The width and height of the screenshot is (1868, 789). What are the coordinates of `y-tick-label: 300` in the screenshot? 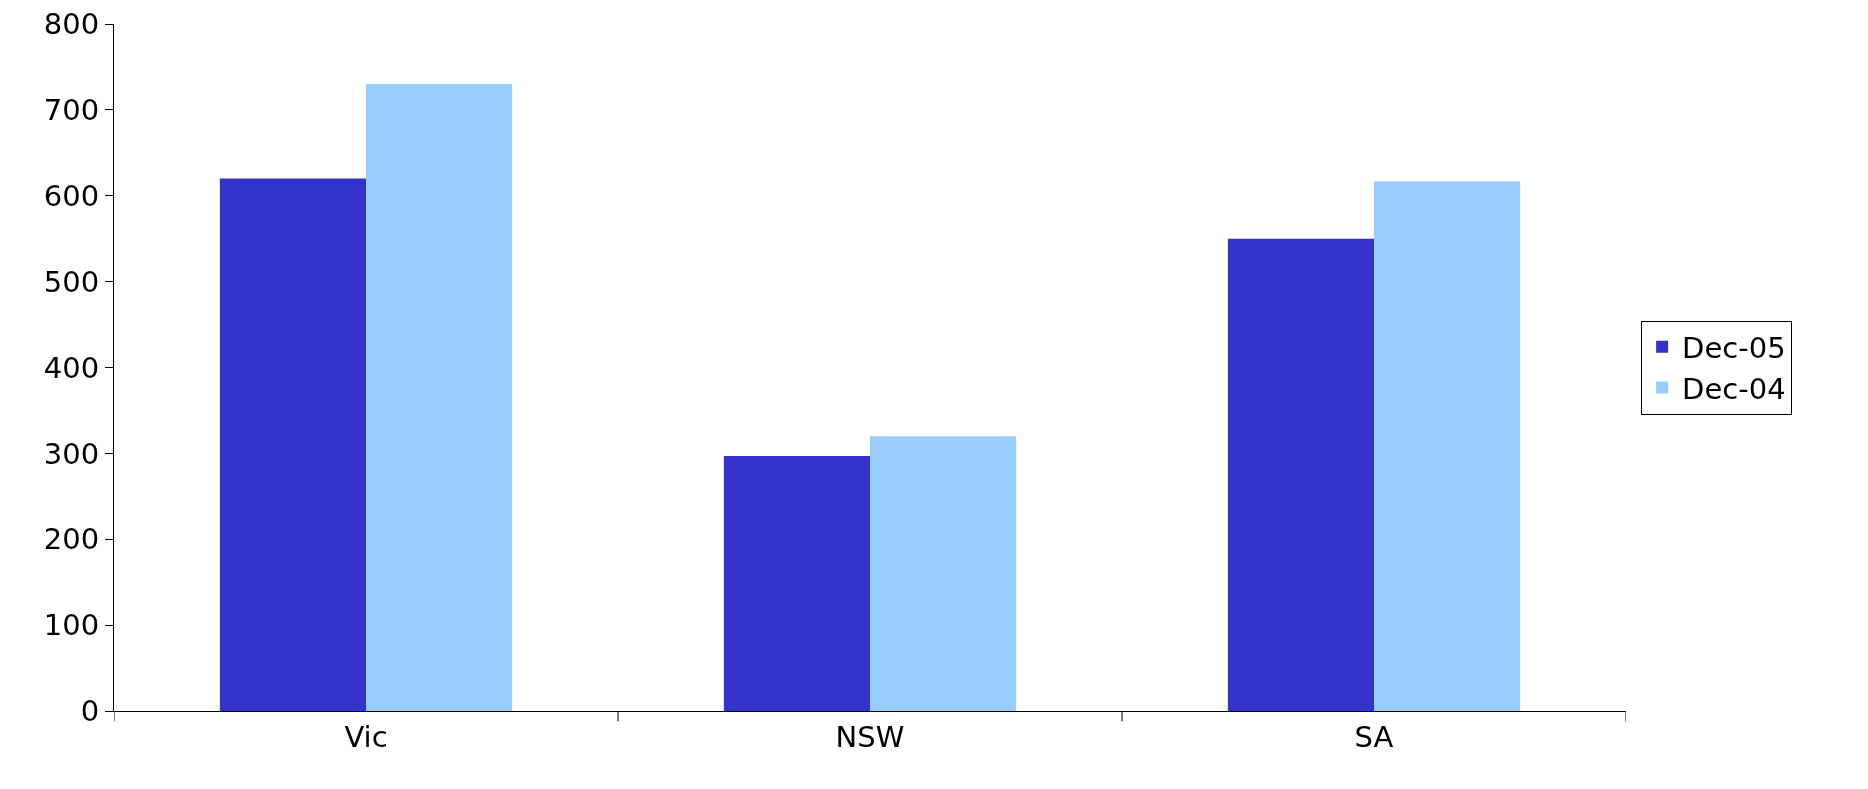 It's located at (71, 453).